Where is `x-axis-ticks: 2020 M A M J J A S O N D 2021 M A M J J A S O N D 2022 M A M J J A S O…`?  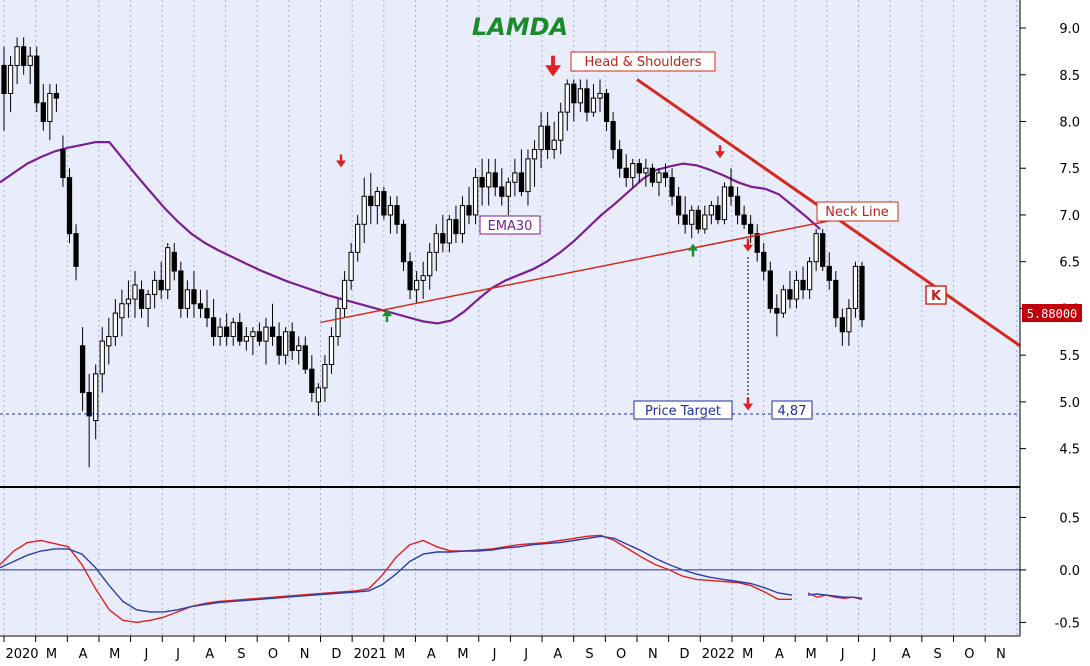
x-axis-ticks: 2020 M A M J J A S O N D 2021 M A M J J A S O N D 2022 M A M J J A S O… is located at coordinates (504, 649).